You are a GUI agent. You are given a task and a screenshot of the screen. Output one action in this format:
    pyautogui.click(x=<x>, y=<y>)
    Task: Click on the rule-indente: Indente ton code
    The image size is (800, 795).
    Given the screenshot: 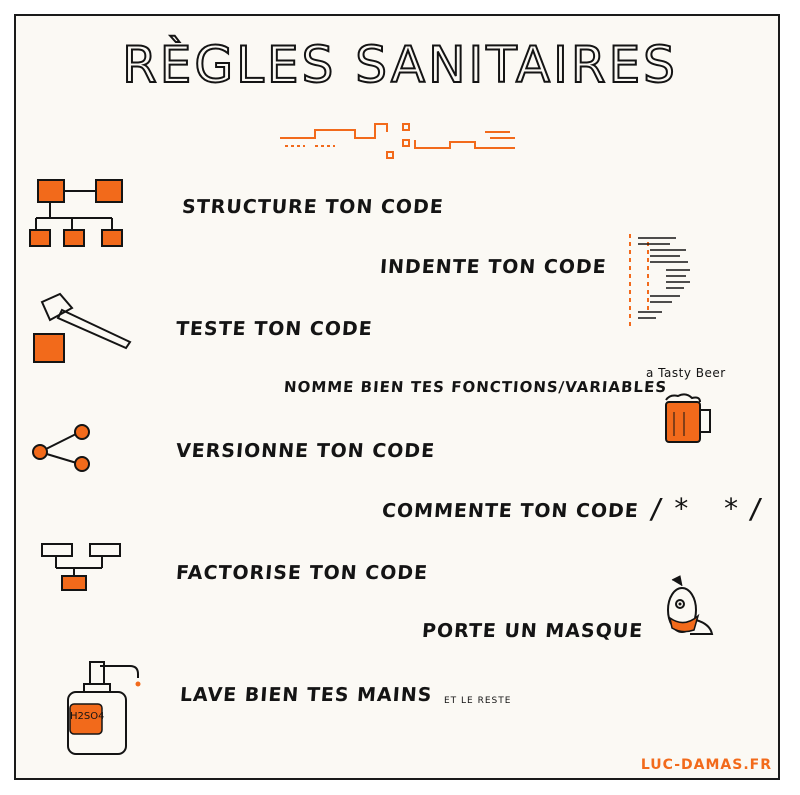 What is the action you would take?
    pyautogui.click(x=493, y=267)
    